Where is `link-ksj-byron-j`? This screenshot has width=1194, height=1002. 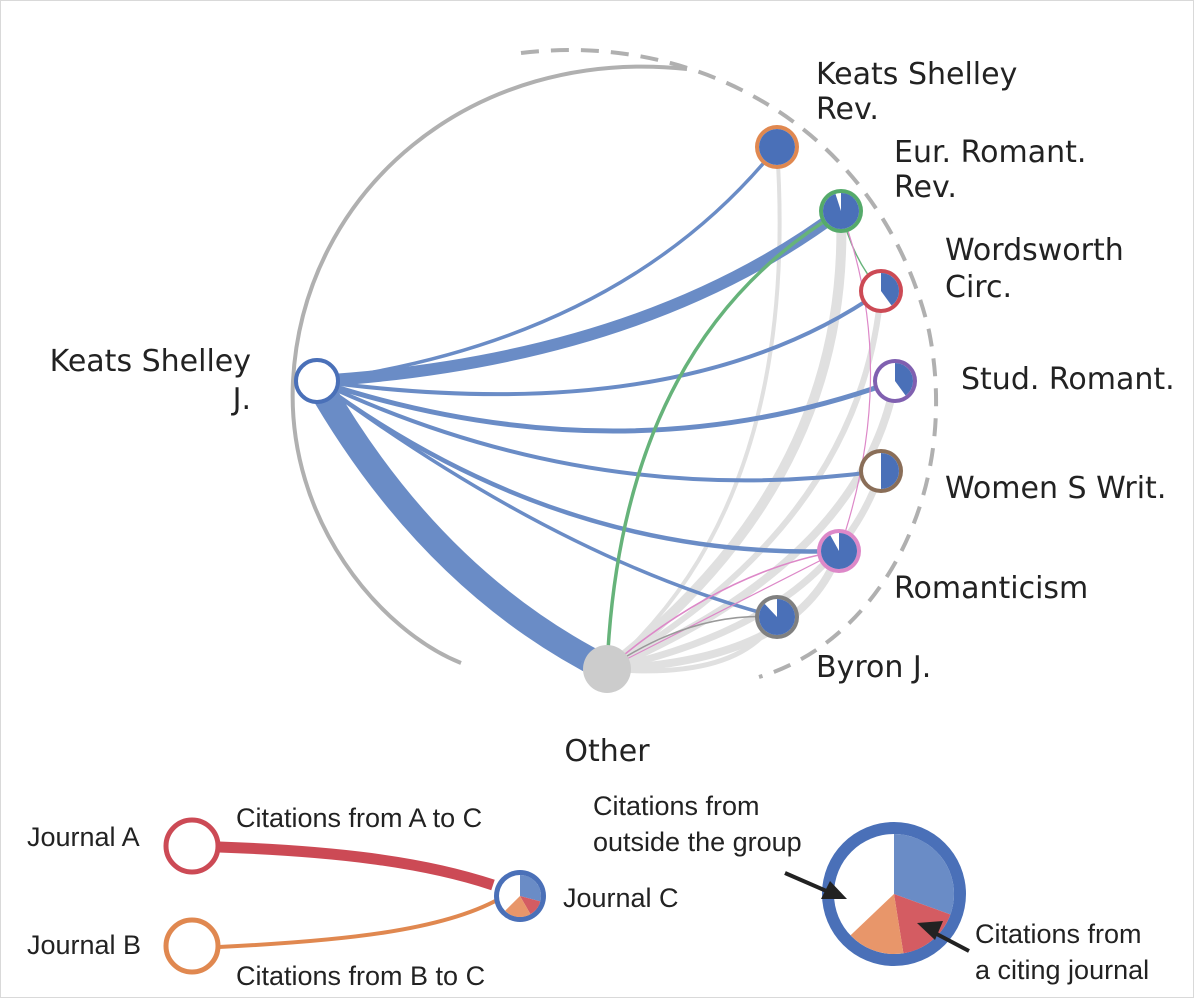 link-ksj-byron-j is located at coordinates (547, 499).